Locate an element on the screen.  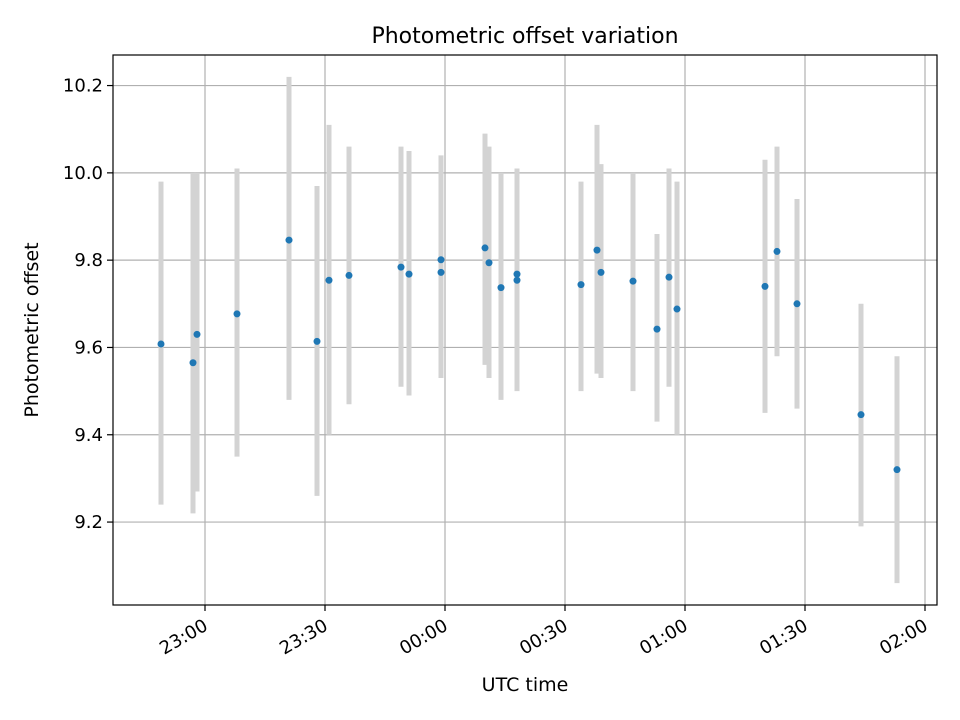
y-tick-label: 9.6 is located at coordinates (88, 347).